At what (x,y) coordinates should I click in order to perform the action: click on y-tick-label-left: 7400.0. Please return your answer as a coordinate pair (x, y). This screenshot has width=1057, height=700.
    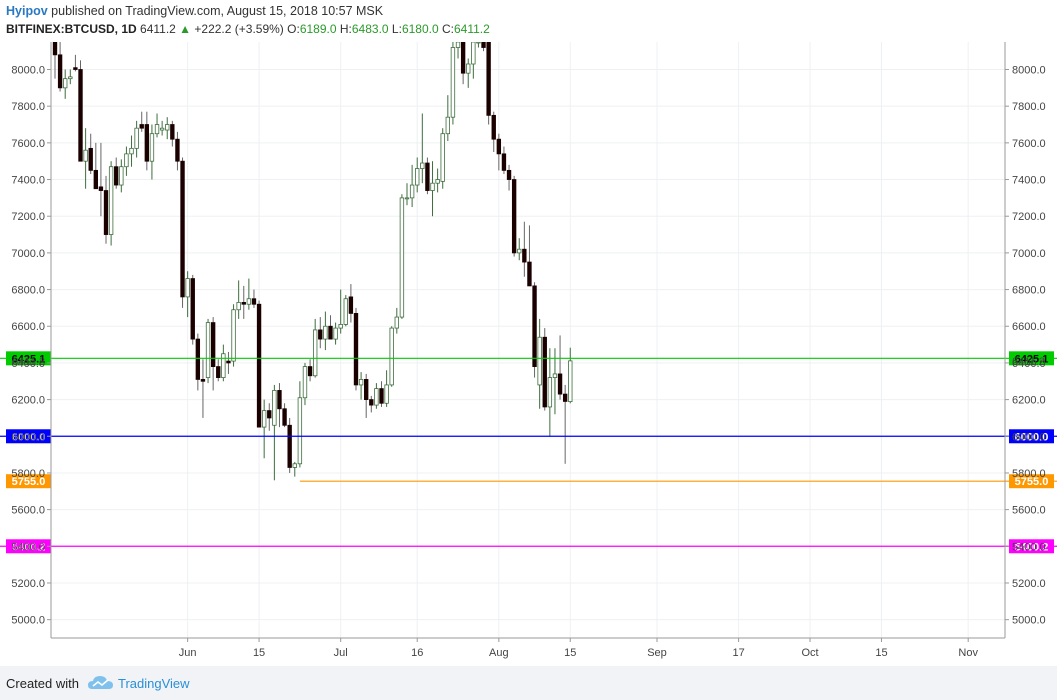
    Looking at the image, I should click on (28, 181).